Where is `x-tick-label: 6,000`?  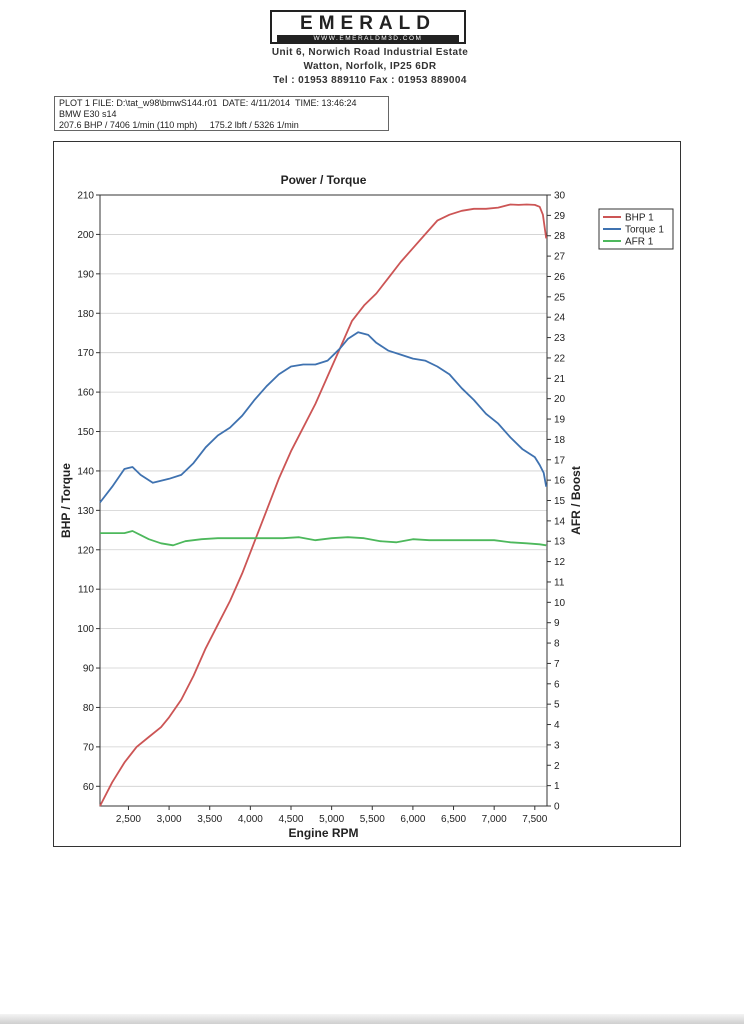 x-tick-label: 6,000 is located at coordinates (412, 819).